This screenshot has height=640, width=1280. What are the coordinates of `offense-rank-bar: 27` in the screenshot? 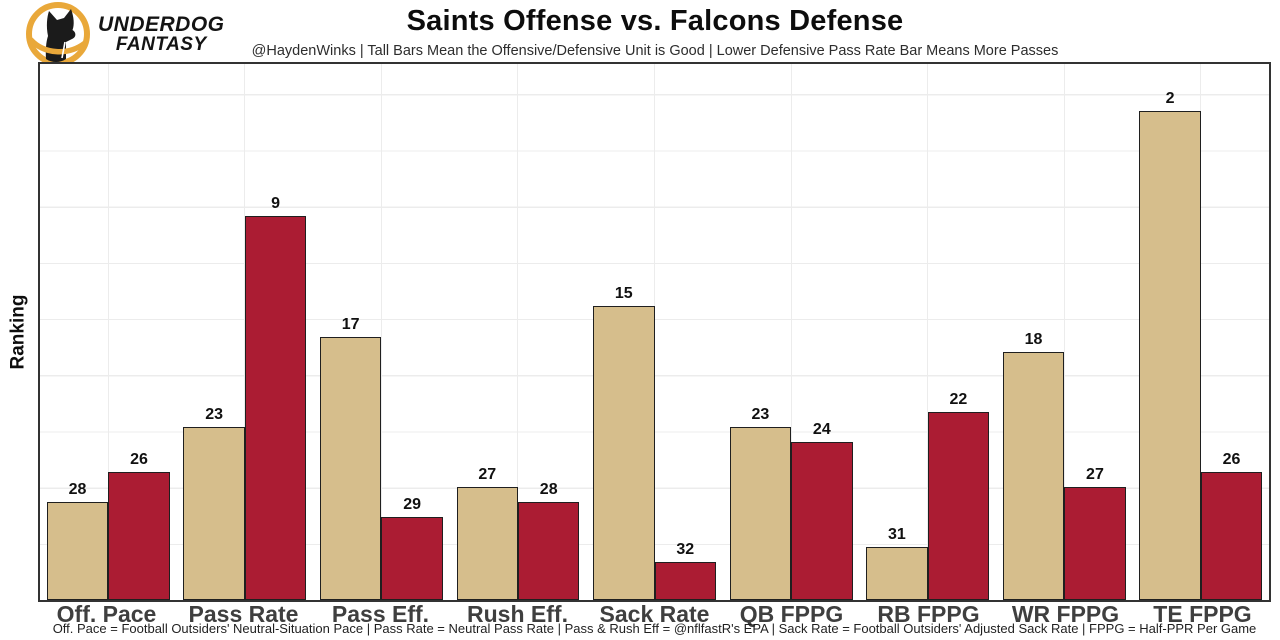 It's located at (487, 533).